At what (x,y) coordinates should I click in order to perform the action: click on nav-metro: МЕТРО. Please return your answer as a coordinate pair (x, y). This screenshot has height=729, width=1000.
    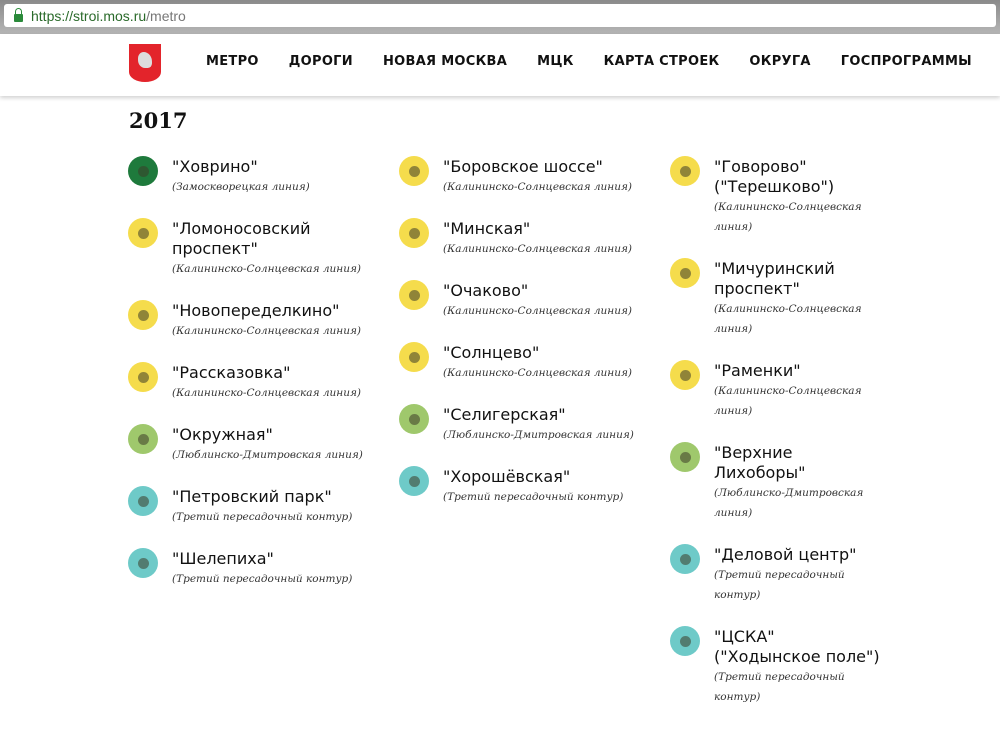
    Looking at the image, I should click on (232, 61).